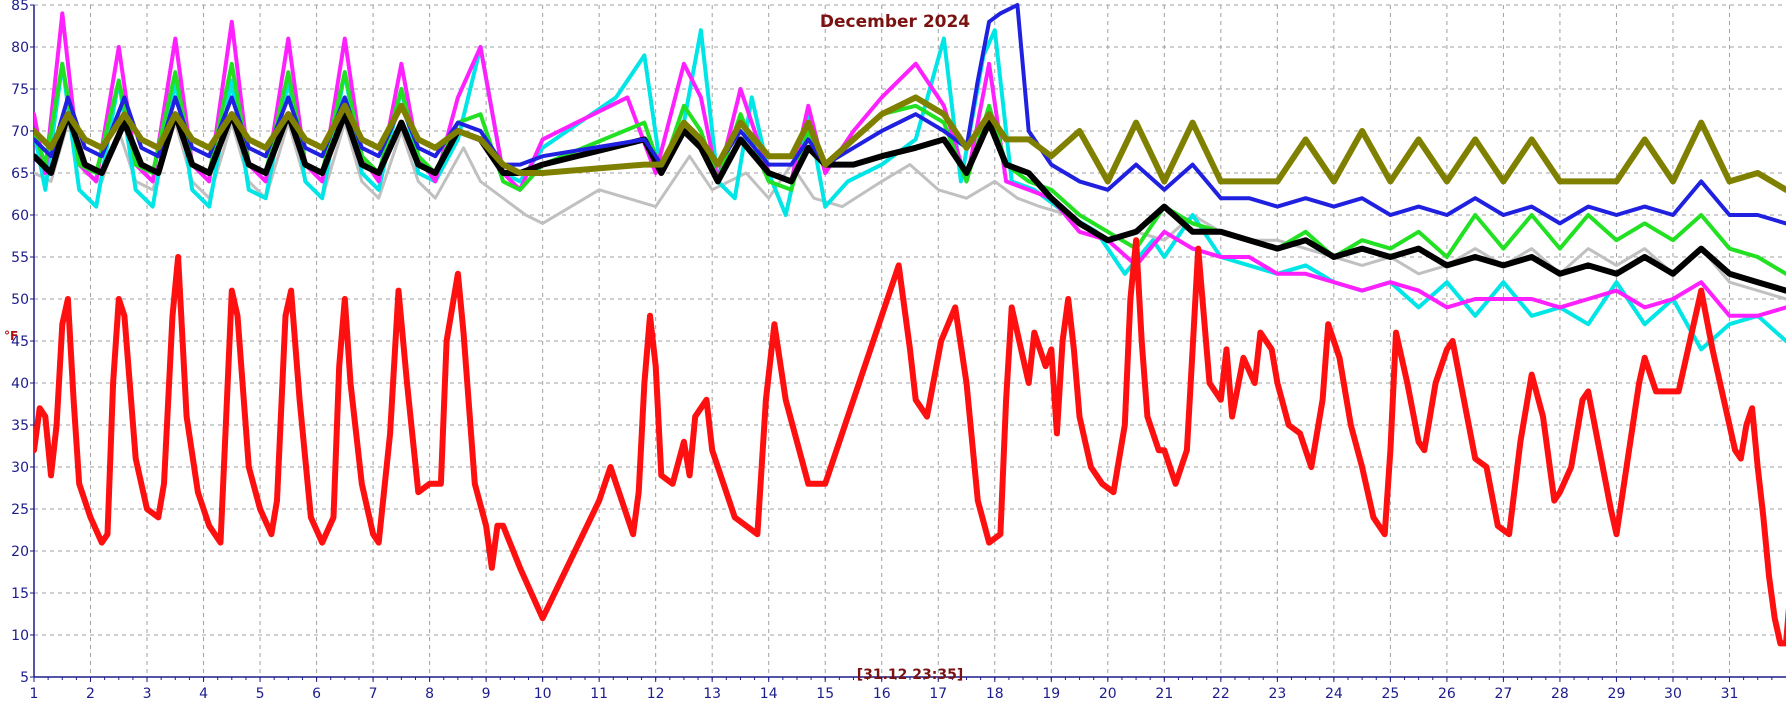  I want to click on x-tick-label: 13, so click(712, 694).